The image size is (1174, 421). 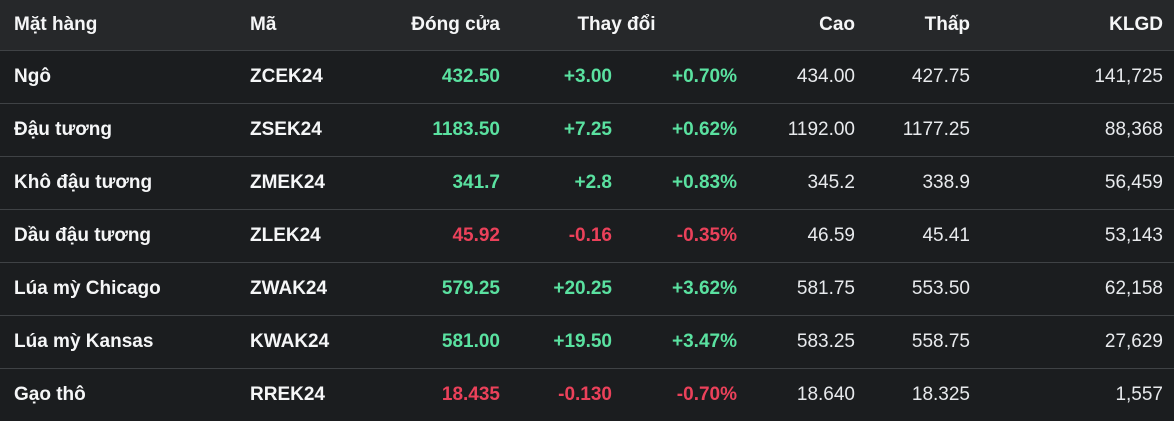 What do you see at coordinates (320, 76) in the screenshot?
I see `contract-code-cell: ZCEK24` at bounding box center [320, 76].